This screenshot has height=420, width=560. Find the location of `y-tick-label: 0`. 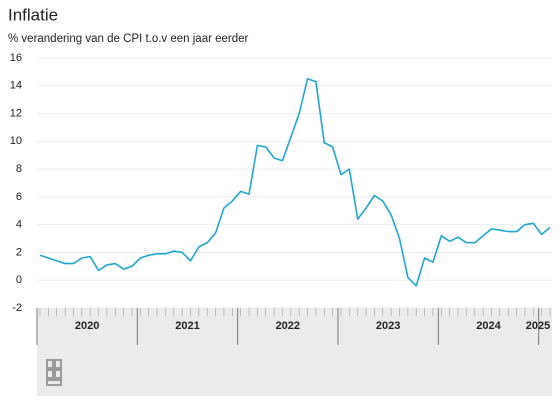

y-tick-label: 0 is located at coordinates (19, 280).